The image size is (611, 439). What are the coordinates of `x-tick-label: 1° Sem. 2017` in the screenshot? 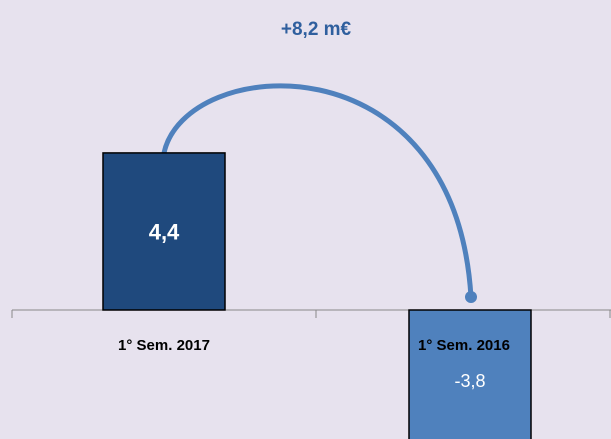 It's located at (164, 345).